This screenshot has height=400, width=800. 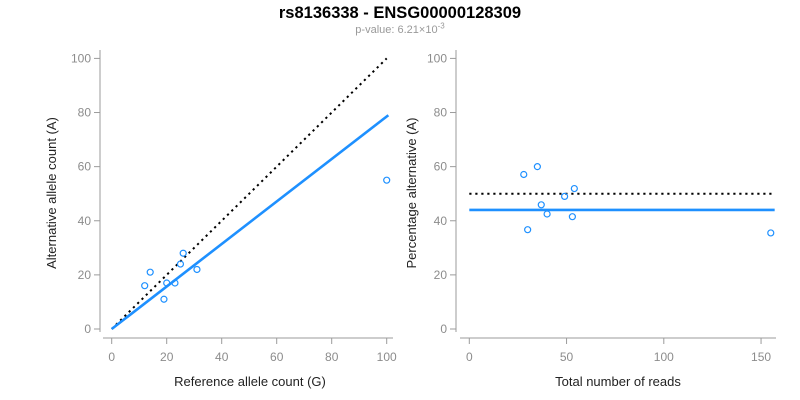 What do you see at coordinates (332, 357) in the screenshot?
I see `x-tick-label: 80` at bounding box center [332, 357].